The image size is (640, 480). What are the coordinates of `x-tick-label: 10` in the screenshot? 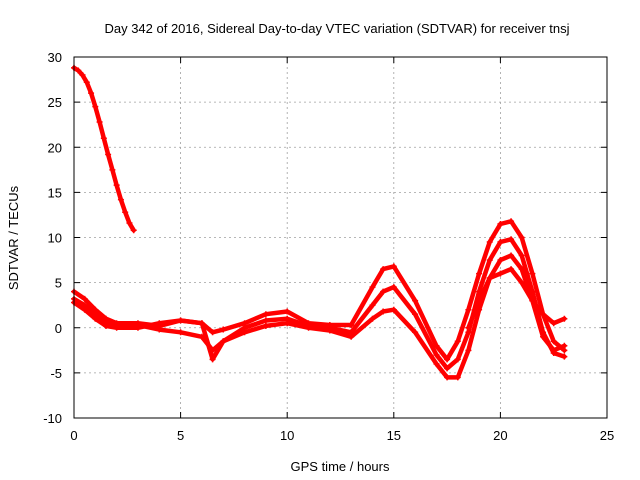 It's located at (287, 435).